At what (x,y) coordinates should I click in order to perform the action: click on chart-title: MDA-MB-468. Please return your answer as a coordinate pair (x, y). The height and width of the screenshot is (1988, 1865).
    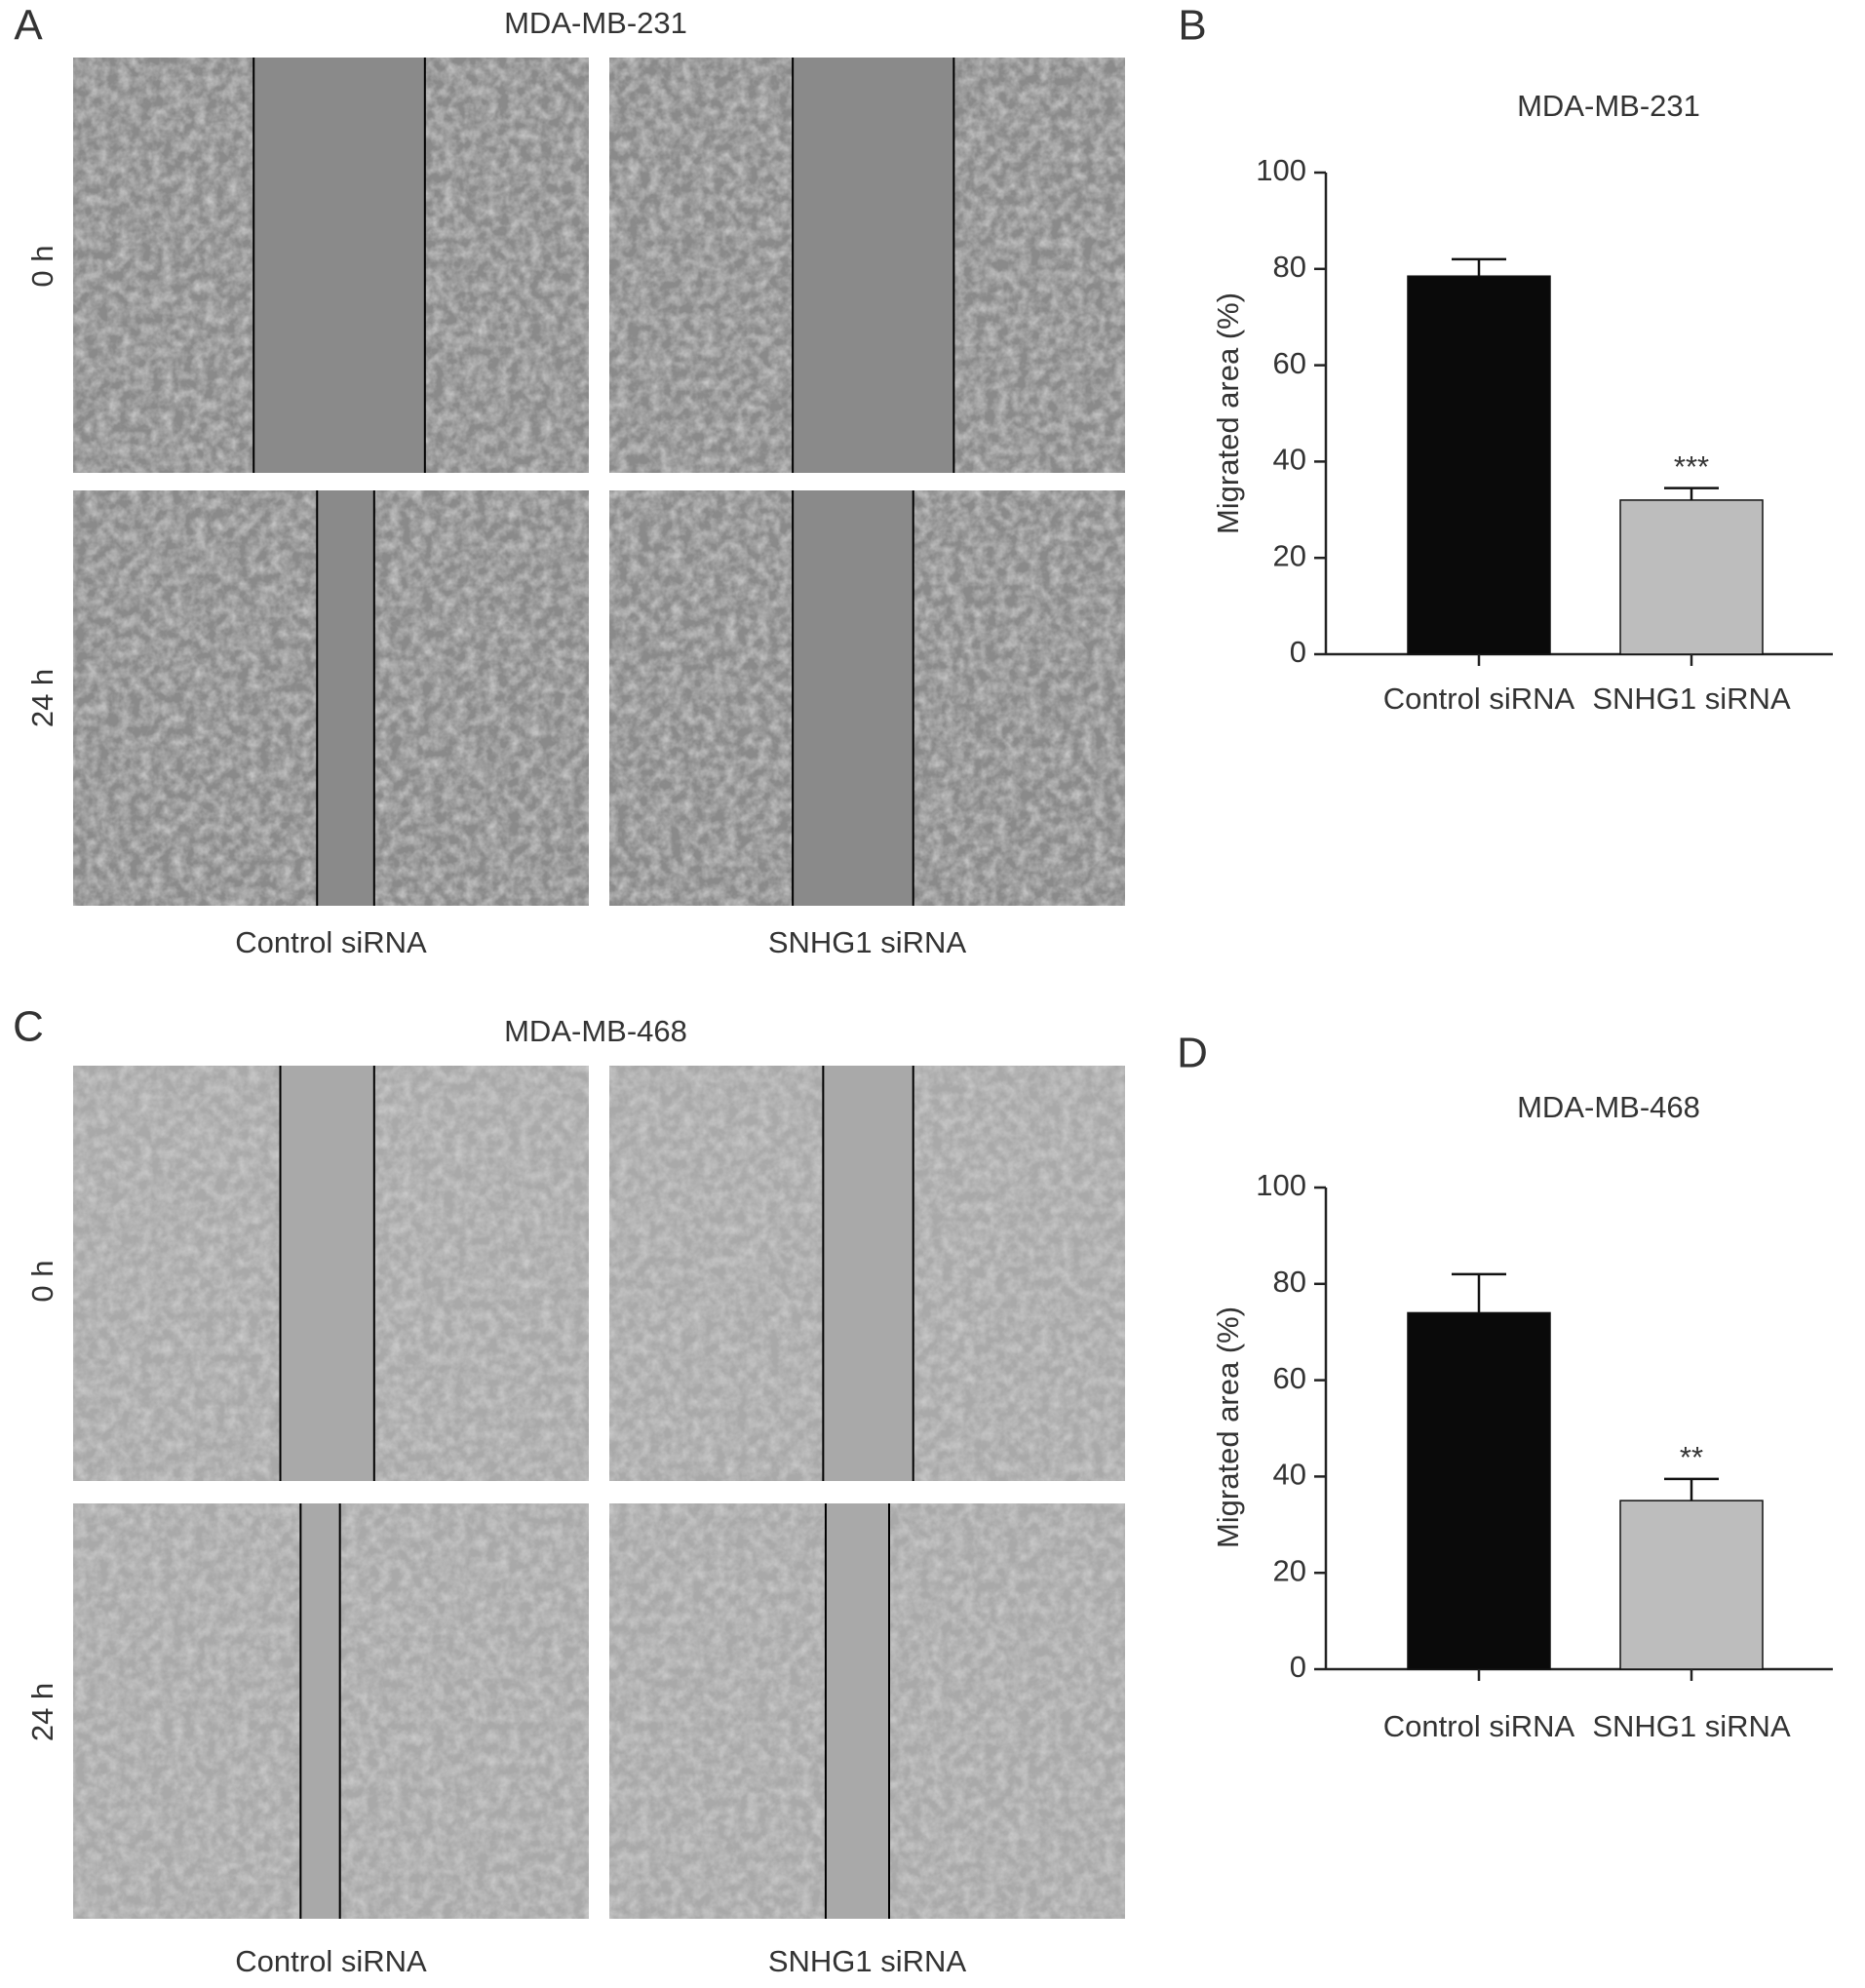
    Looking at the image, I should click on (1608, 1107).